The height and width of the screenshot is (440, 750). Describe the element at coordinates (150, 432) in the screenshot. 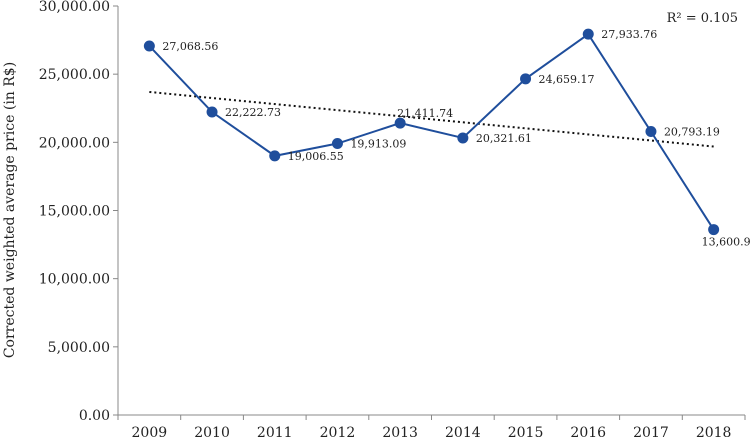

I see `x-tick-label: 2009` at that location.